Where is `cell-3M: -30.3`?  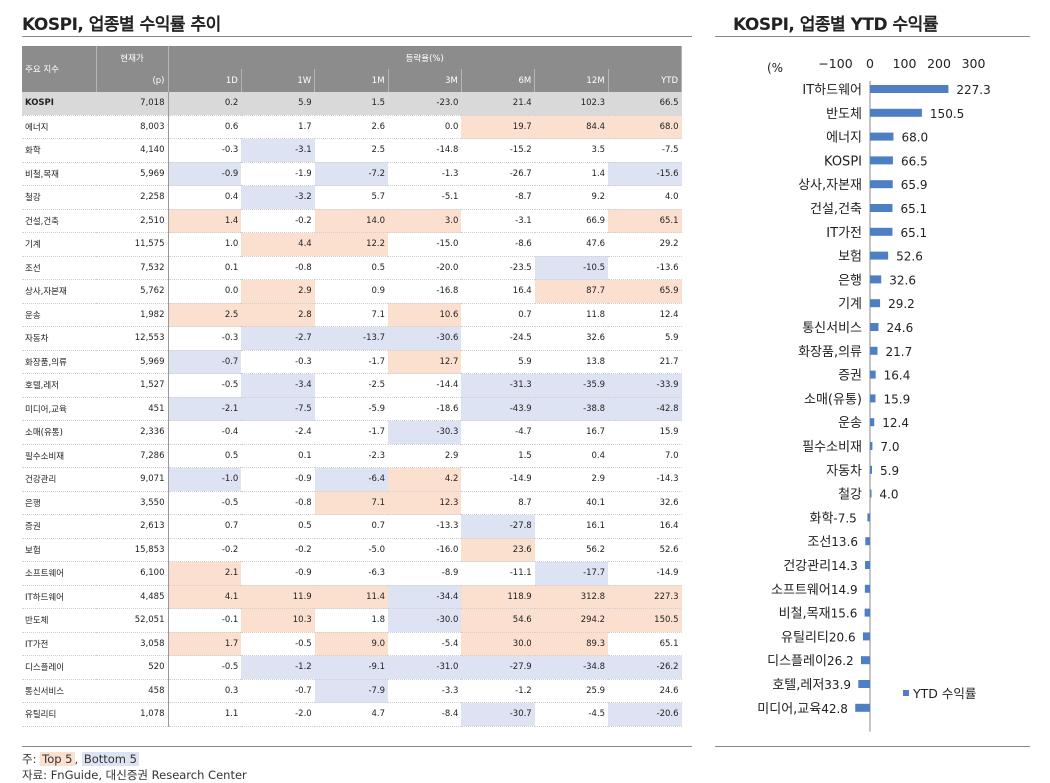
cell-3M: -30.3 is located at coordinates (425, 432).